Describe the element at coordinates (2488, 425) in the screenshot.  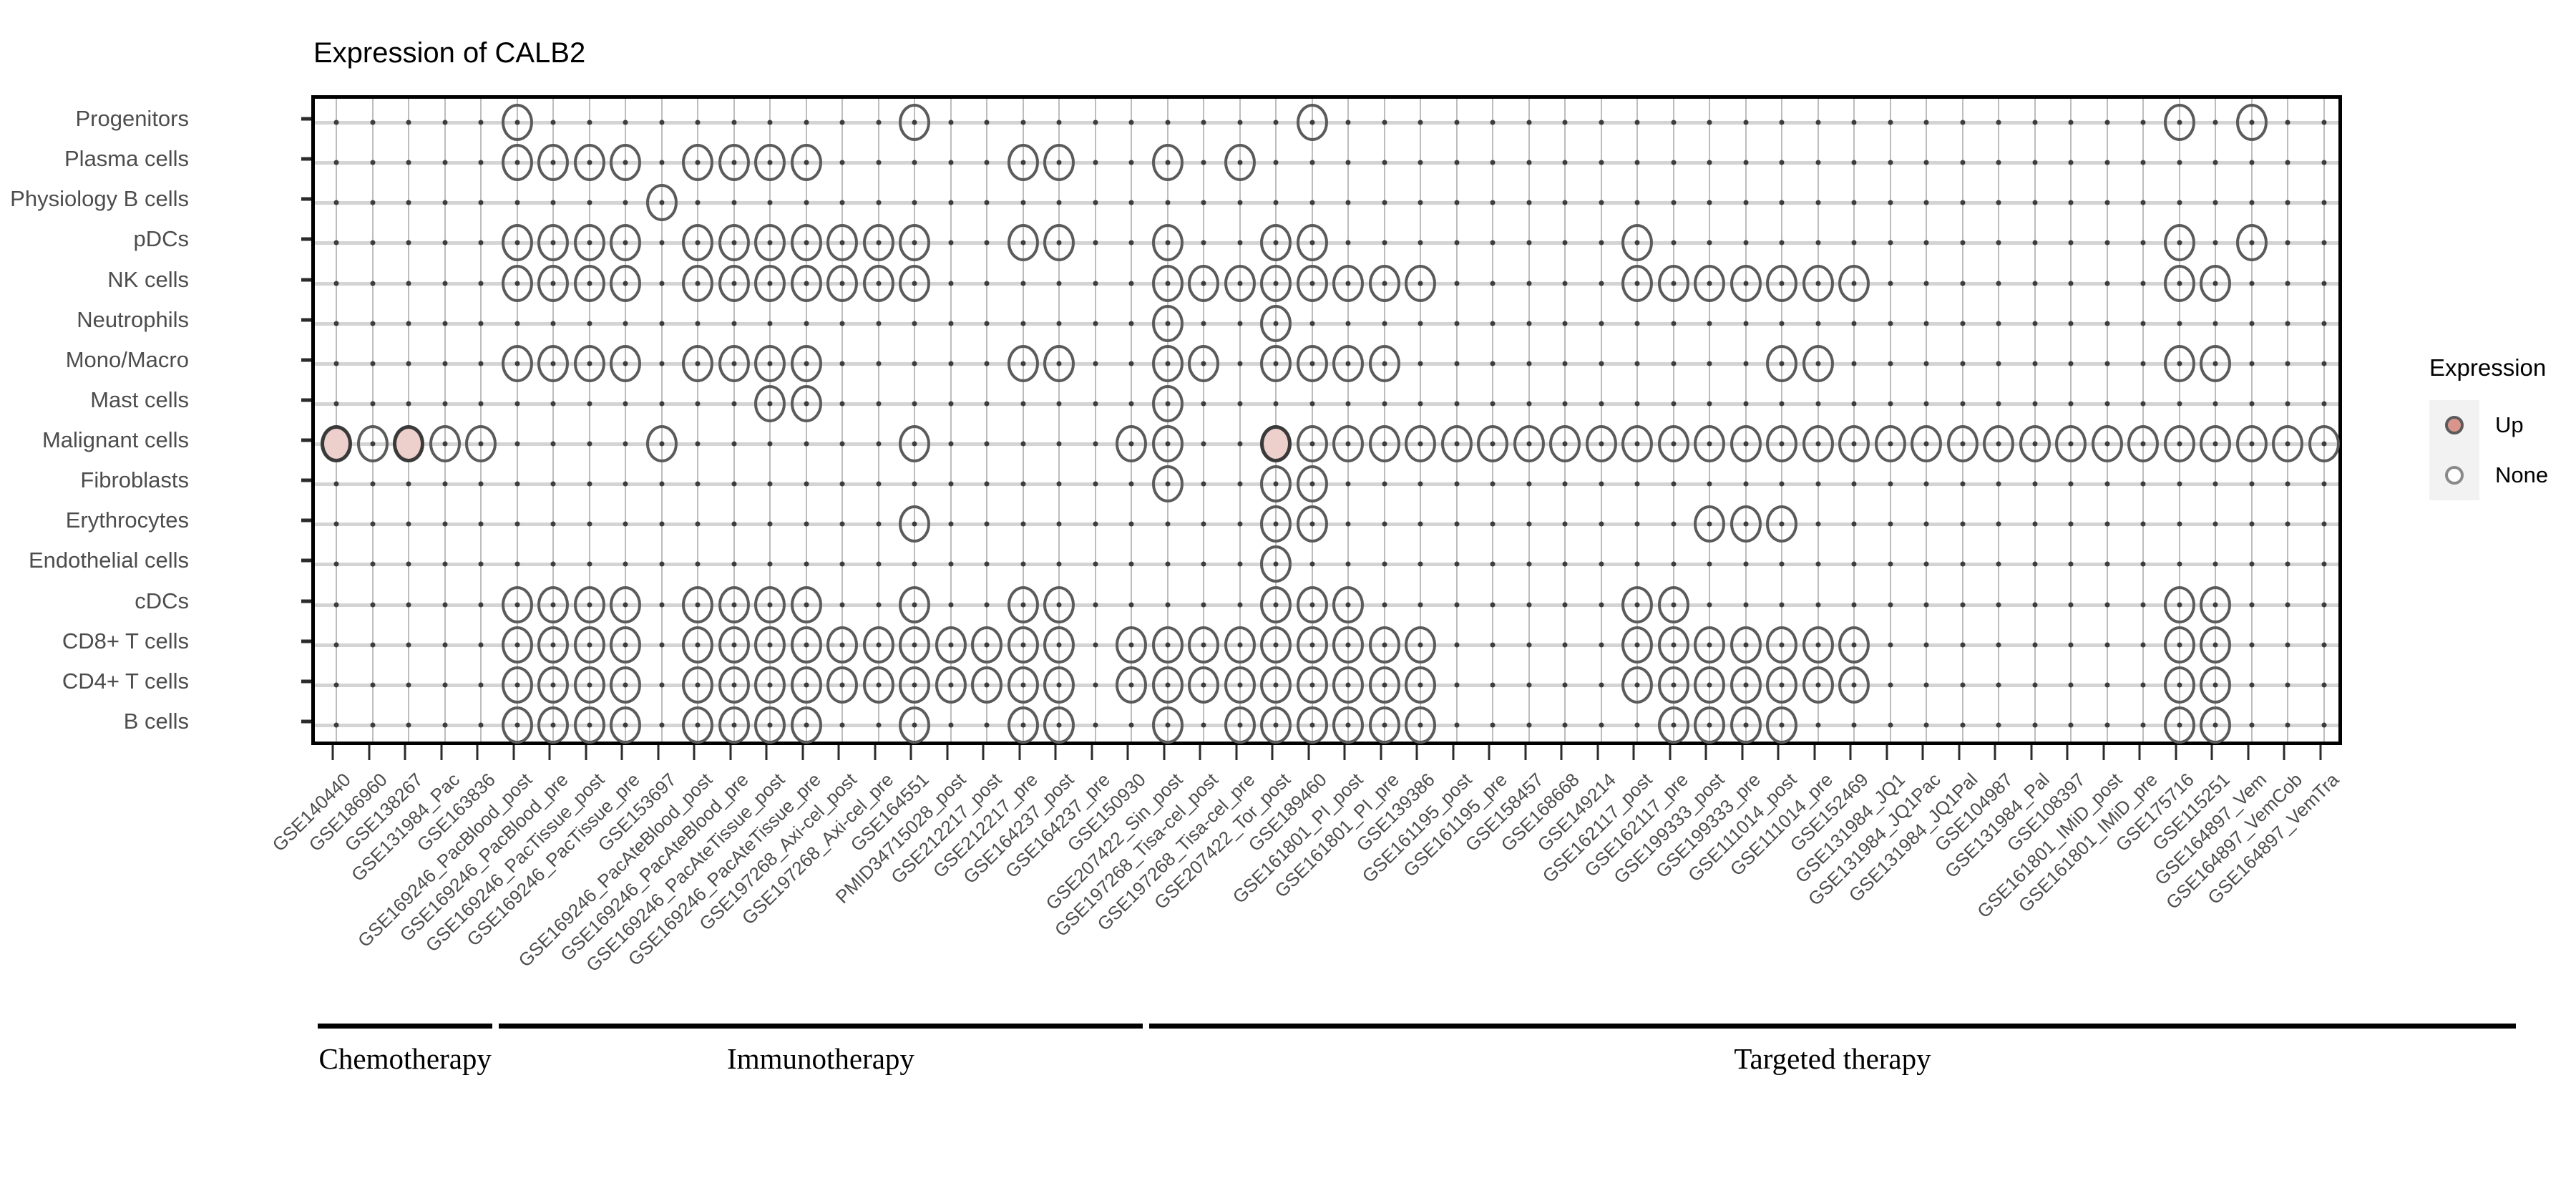
I see `legend-item: Up` at that location.